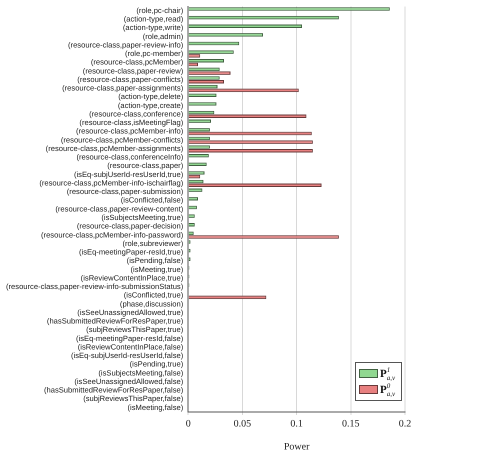  What do you see at coordinates (297, 447) in the screenshot?
I see `x-axis-title: Power` at bounding box center [297, 447].